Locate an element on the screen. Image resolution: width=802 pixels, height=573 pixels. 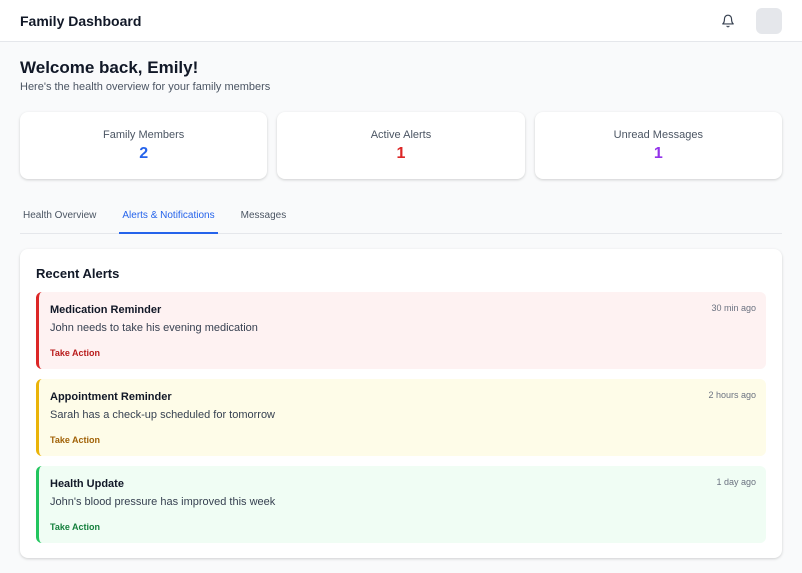
tab-messages: Messages is located at coordinates (263, 215).